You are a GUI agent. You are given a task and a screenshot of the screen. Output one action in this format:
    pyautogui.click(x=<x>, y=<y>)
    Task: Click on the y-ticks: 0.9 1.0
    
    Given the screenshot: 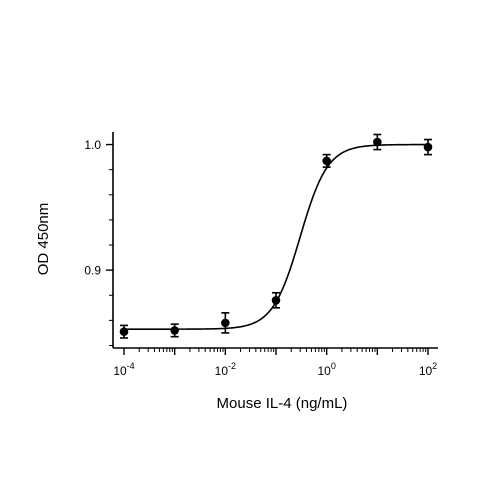 What is the action you would take?
    pyautogui.click(x=98, y=242)
    